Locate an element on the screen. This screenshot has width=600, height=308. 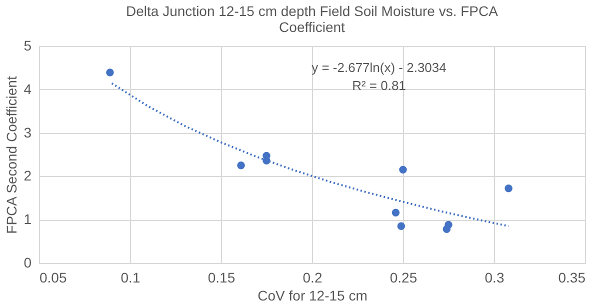
x-tick-label: 0.05 is located at coordinates (53, 278).